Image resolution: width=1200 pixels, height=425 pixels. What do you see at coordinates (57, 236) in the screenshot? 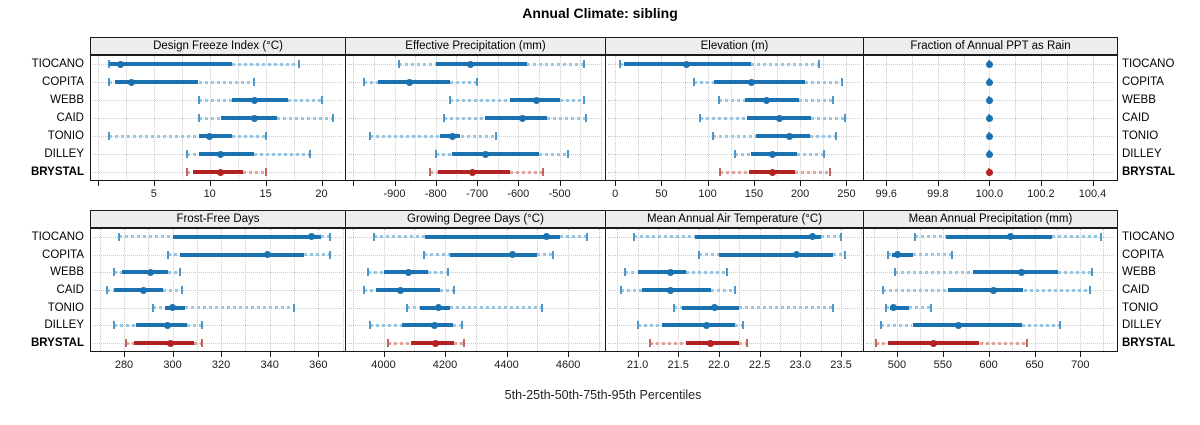
I see `site-label-left-tiocano: TIOCANO` at bounding box center [57, 236].